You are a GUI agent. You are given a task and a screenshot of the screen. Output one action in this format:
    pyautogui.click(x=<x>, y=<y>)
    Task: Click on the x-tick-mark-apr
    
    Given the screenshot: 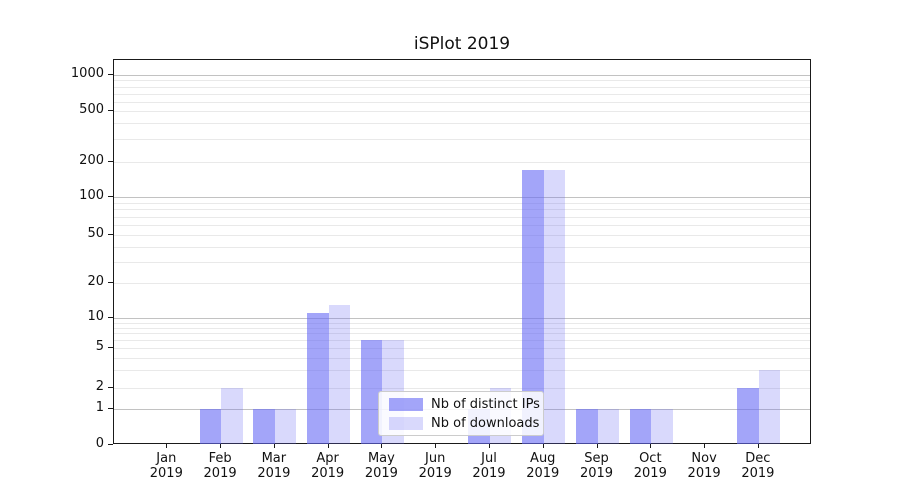 What is the action you would take?
    pyautogui.click(x=328, y=446)
    